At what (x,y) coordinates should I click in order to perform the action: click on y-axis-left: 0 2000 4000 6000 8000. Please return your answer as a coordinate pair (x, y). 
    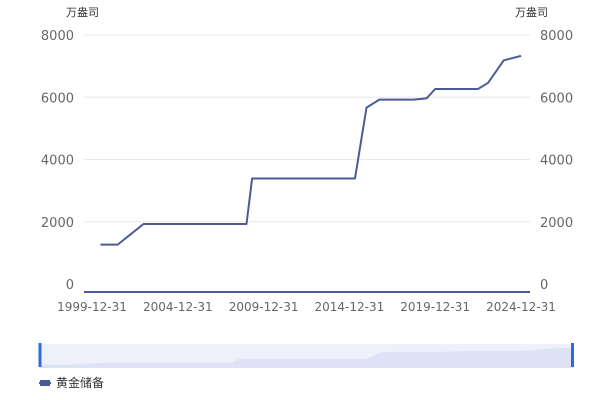
    Looking at the image, I should click on (57, 161).